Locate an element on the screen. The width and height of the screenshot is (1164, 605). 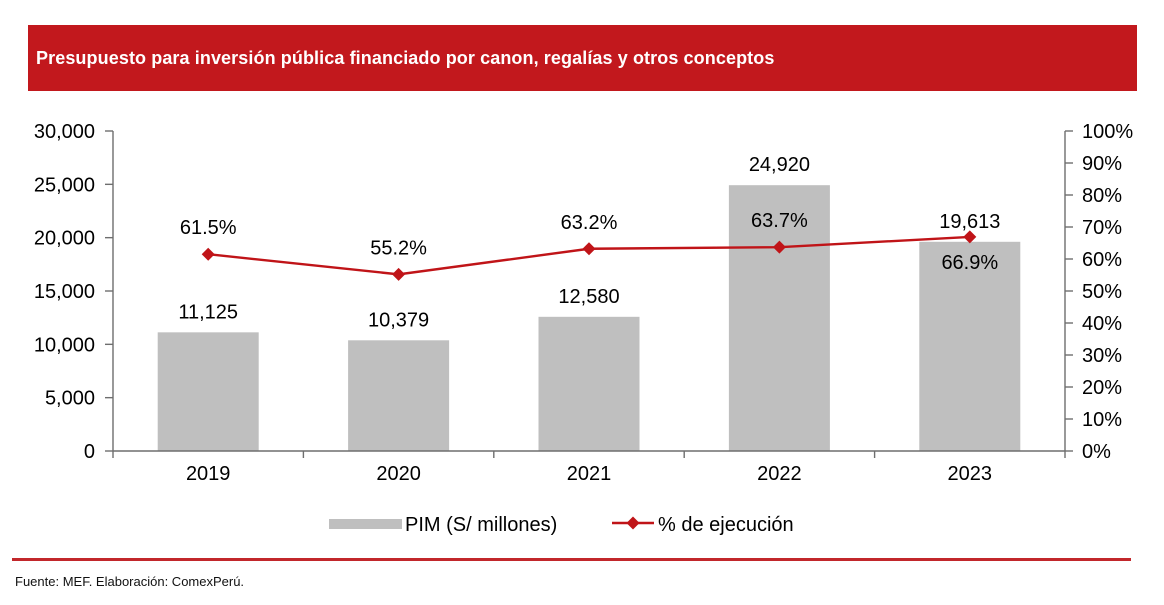
legend-marker-ejecucion is located at coordinates (633, 523).